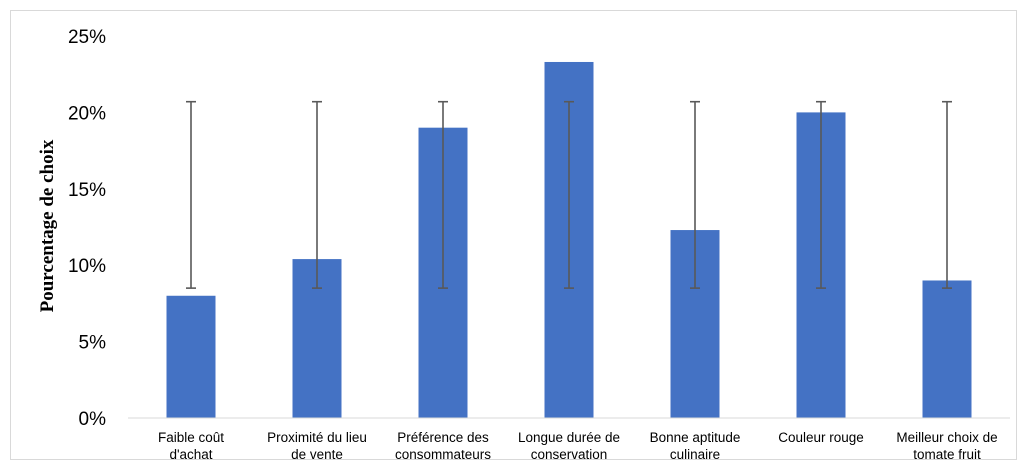  I want to click on y-axis-ticks: 0% 5% 10% 15% 20% 25%, so click(87, 228).